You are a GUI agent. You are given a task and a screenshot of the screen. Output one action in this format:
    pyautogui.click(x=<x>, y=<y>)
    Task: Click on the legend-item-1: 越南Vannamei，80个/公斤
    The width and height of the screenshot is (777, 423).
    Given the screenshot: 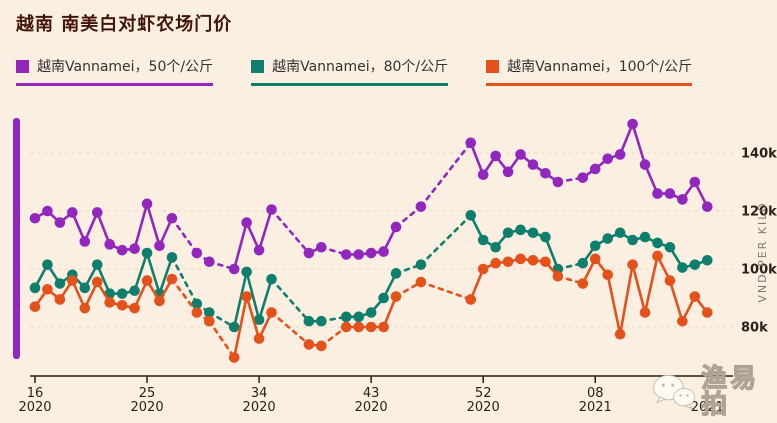 What is the action you would take?
    pyautogui.click(x=350, y=71)
    